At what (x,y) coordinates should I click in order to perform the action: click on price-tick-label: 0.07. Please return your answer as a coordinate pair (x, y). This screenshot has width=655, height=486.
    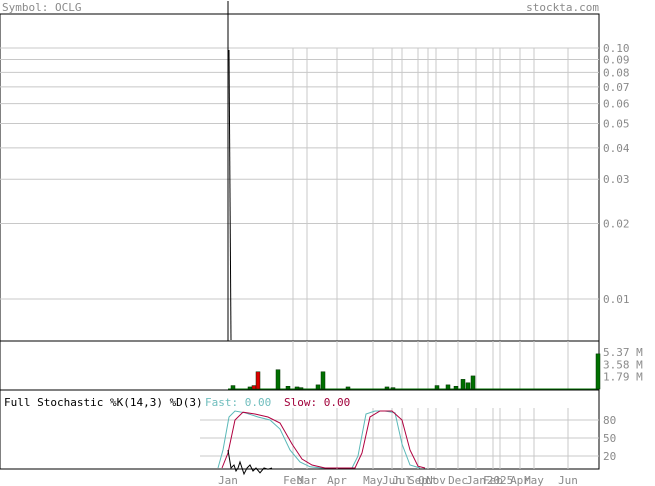
    Looking at the image, I should click on (616, 87).